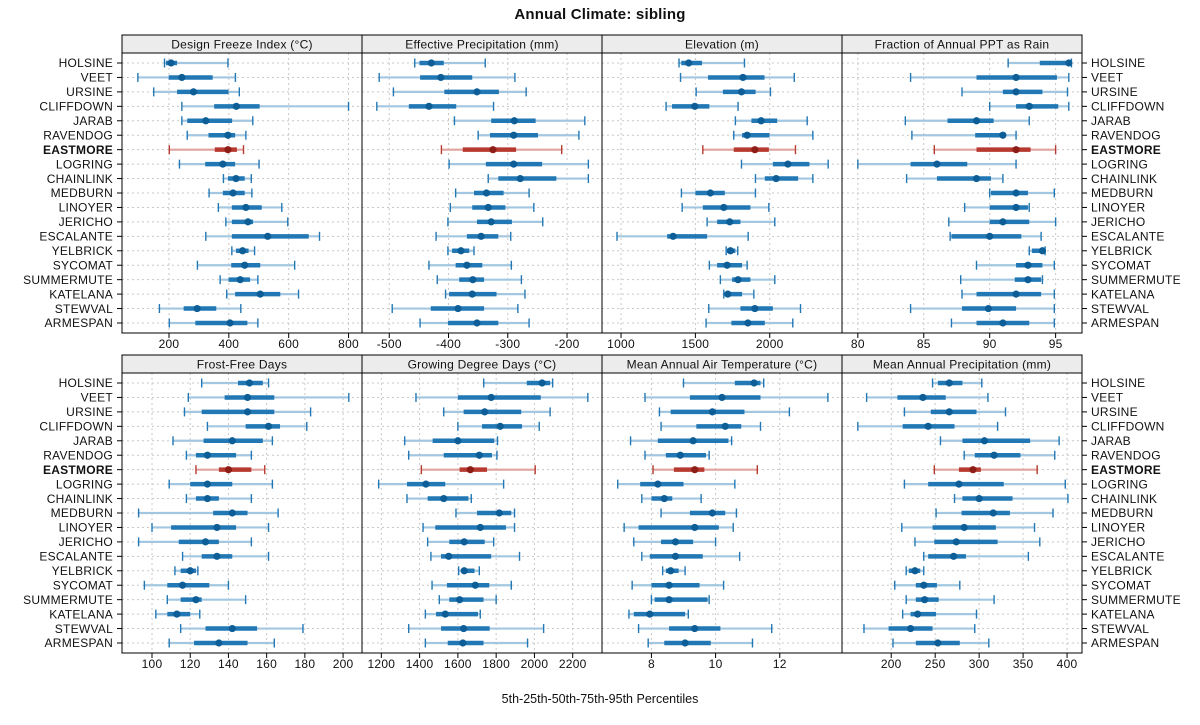  I want to click on site-label-right-ursine-row1: URSINE, so click(1114, 412).